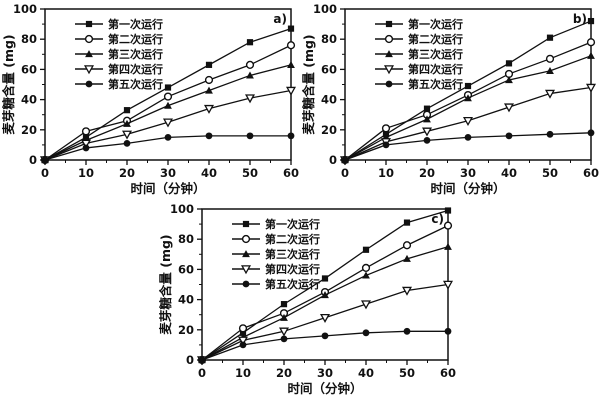  I want to click on panel-label: b), so click(580, 19).